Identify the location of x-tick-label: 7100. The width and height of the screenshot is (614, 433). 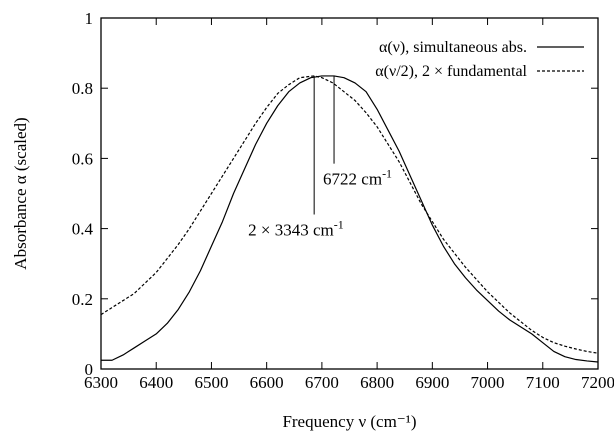
(543, 382).